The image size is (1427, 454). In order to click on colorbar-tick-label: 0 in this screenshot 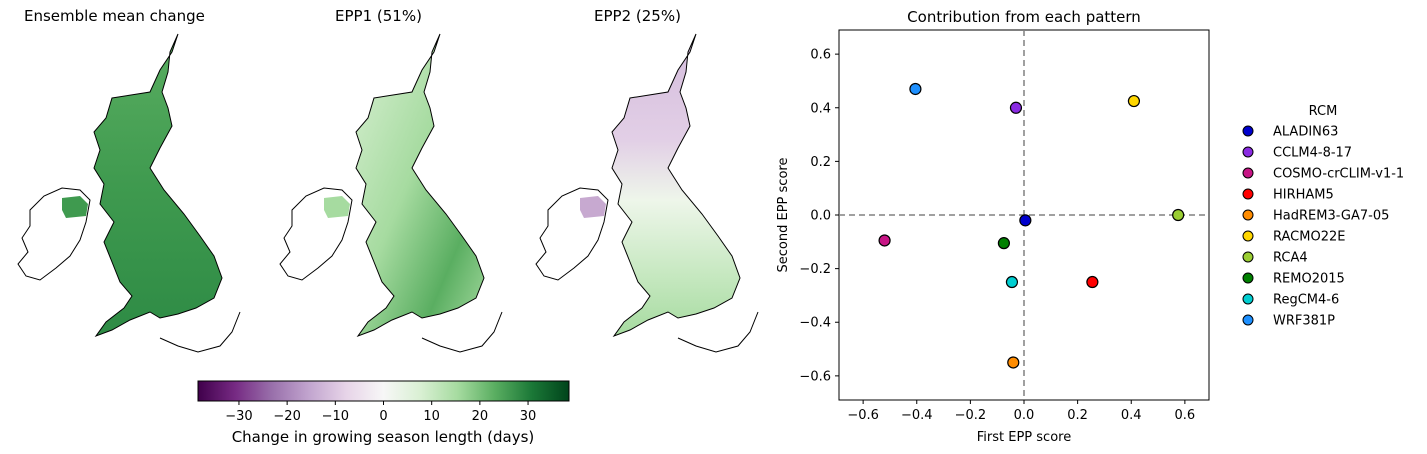, I will do `click(383, 416)`.